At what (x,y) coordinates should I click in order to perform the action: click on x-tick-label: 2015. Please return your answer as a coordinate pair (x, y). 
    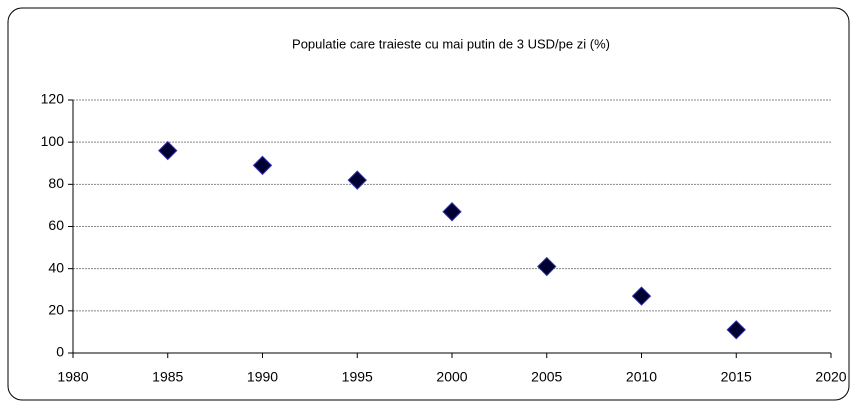
    Looking at the image, I should click on (736, 377).